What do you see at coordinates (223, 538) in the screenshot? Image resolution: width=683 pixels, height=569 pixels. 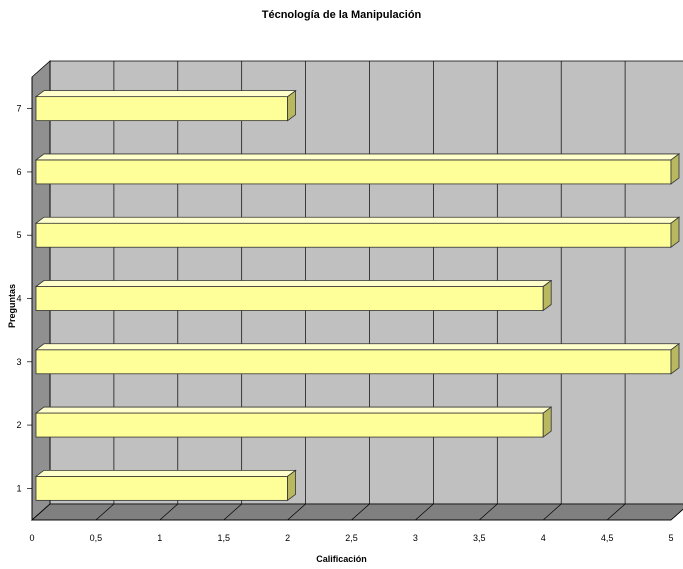 I see `x-tick-label: 1,5` at bounding box center [223, 538].